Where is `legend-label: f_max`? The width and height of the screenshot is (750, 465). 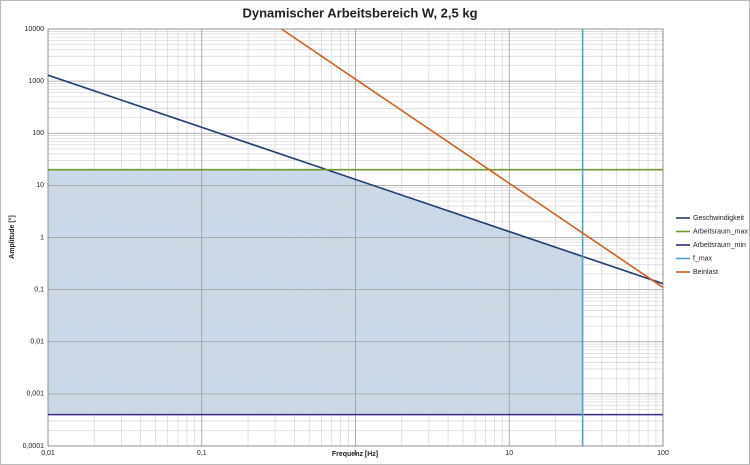 legend-label: f_max is located at coordinates (703, 258).